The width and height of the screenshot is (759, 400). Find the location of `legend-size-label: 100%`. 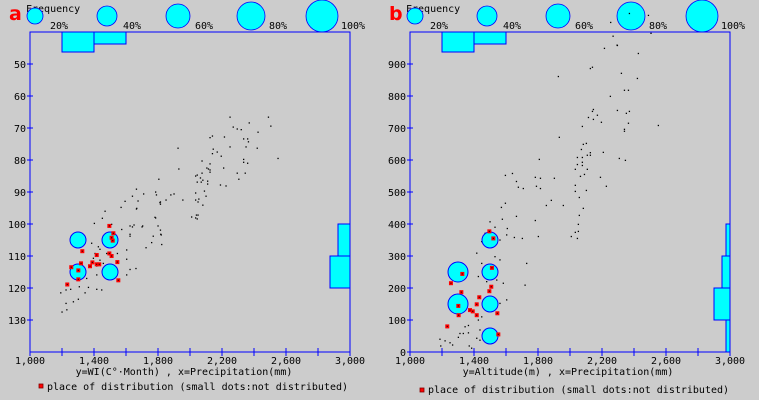

legend-size-label: 100% is located at coordinates (733, 26).